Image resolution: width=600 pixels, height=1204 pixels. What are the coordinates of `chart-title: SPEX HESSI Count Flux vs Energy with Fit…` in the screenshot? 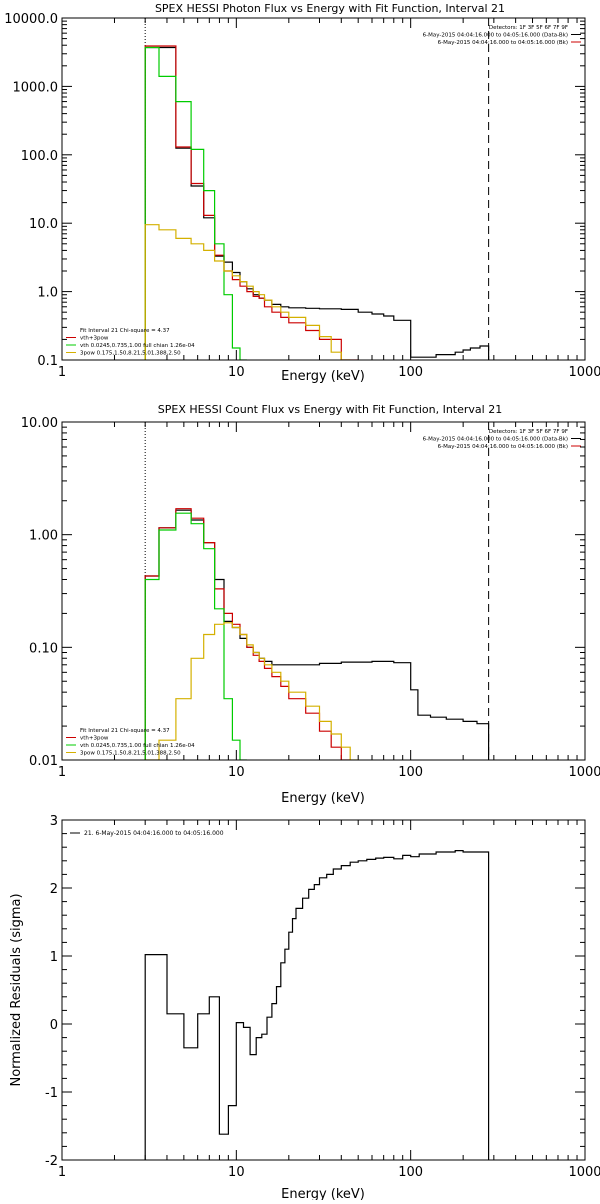 It's located at (330, 409).